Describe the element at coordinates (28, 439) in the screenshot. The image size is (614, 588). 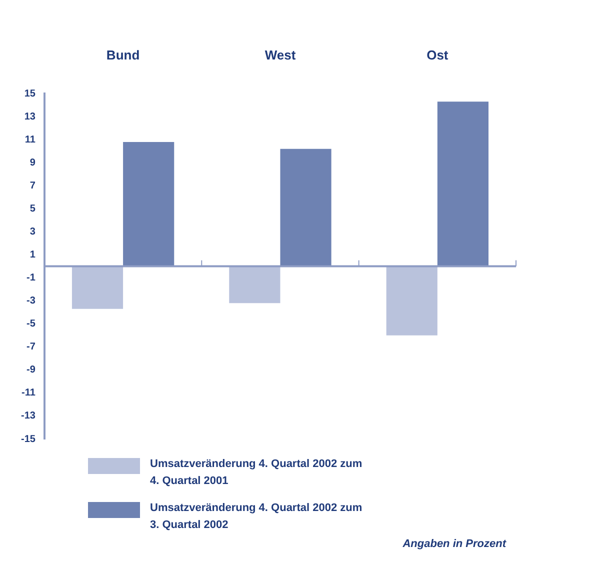
I see `y-tick-label: -15` at that location.